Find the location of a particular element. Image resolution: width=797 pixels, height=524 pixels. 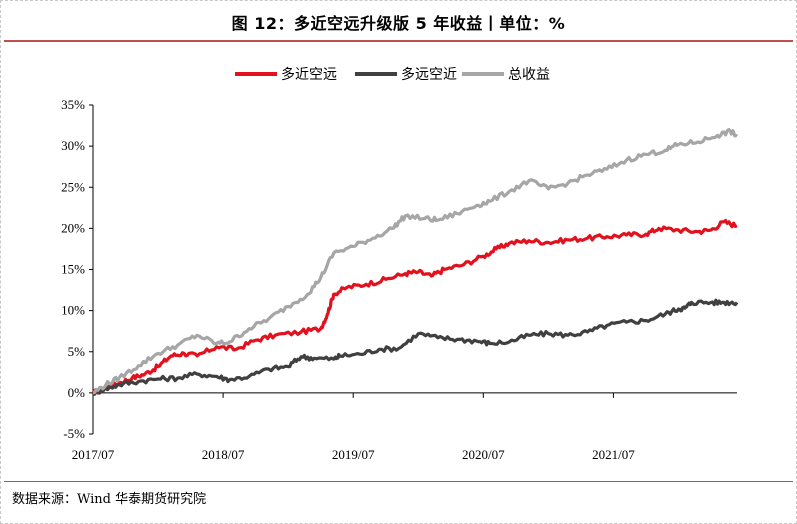

y-tick-label: 15% is located at coordinates (73, 269).